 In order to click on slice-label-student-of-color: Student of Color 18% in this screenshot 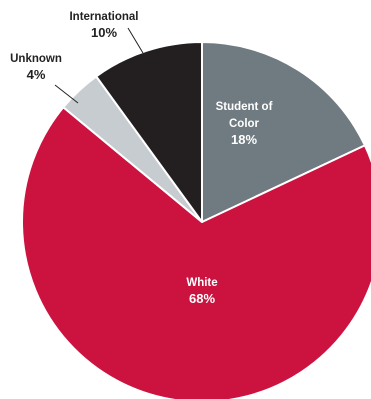, I will do `click(244, 124)`.